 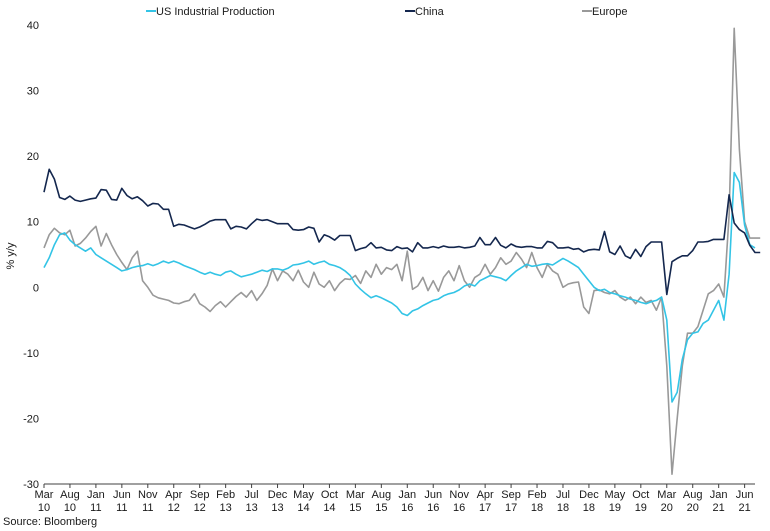 What do you see at coordinates (50, 522) in the screenshot?
I see `source-note: Source: Bloomberg` at bounding box center [50, 522].